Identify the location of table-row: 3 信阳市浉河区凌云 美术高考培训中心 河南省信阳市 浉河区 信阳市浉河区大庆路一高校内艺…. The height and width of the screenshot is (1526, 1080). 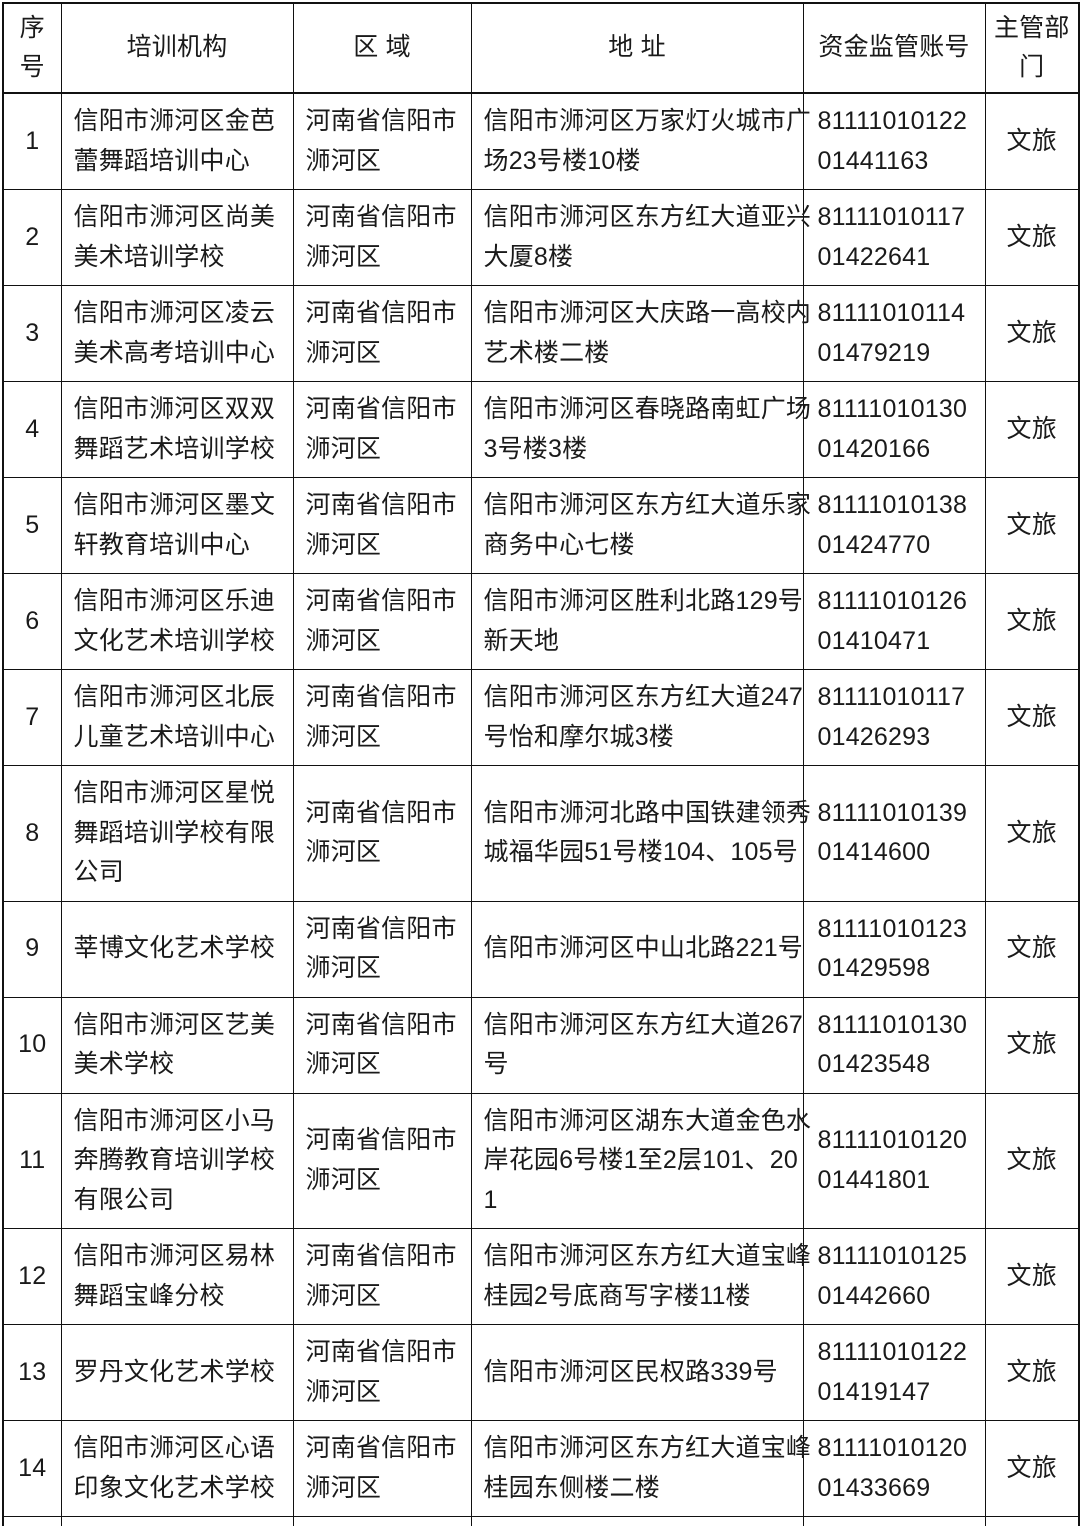
(541, 333).